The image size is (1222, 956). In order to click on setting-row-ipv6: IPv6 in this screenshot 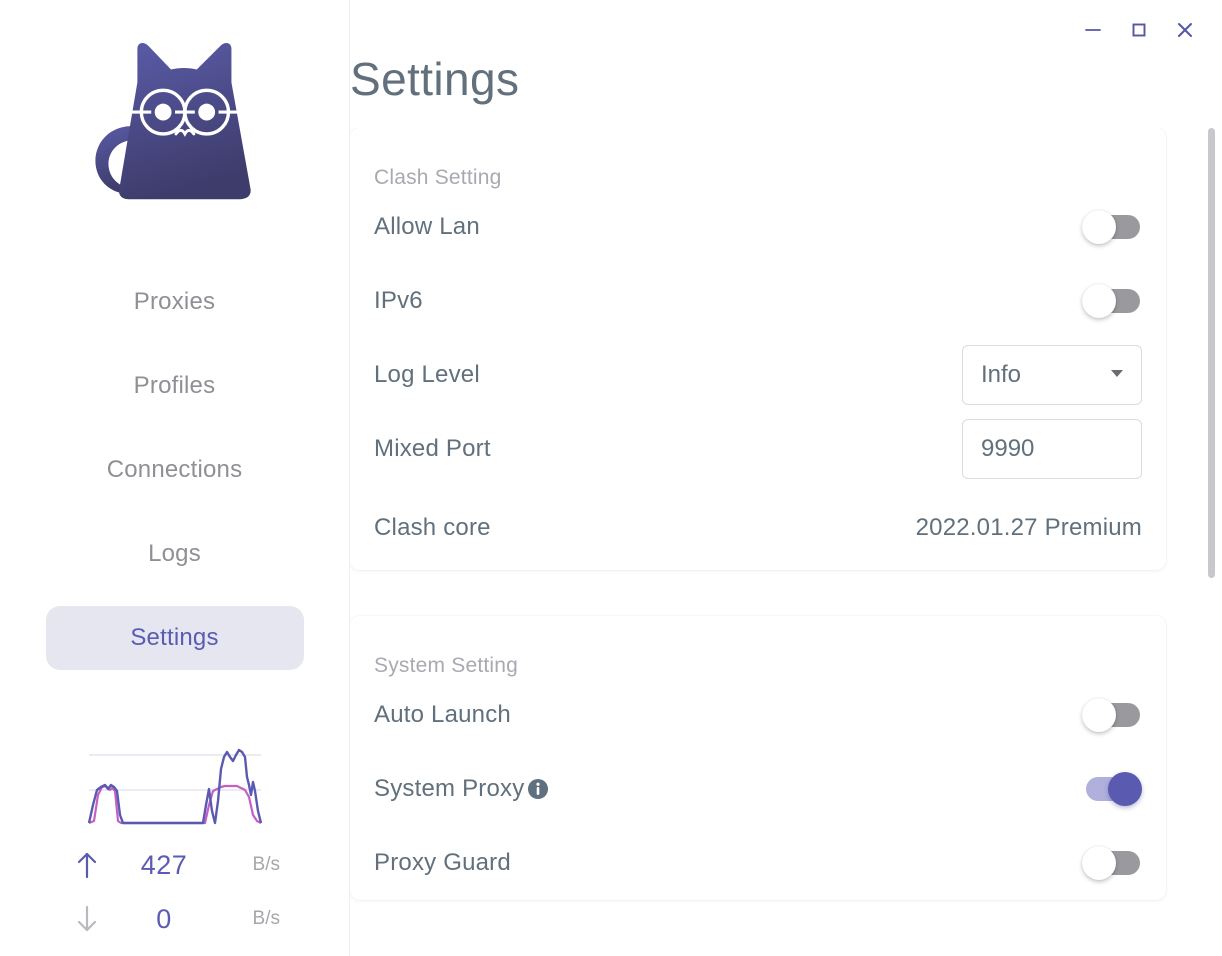, I will do `click(758, 301)`.